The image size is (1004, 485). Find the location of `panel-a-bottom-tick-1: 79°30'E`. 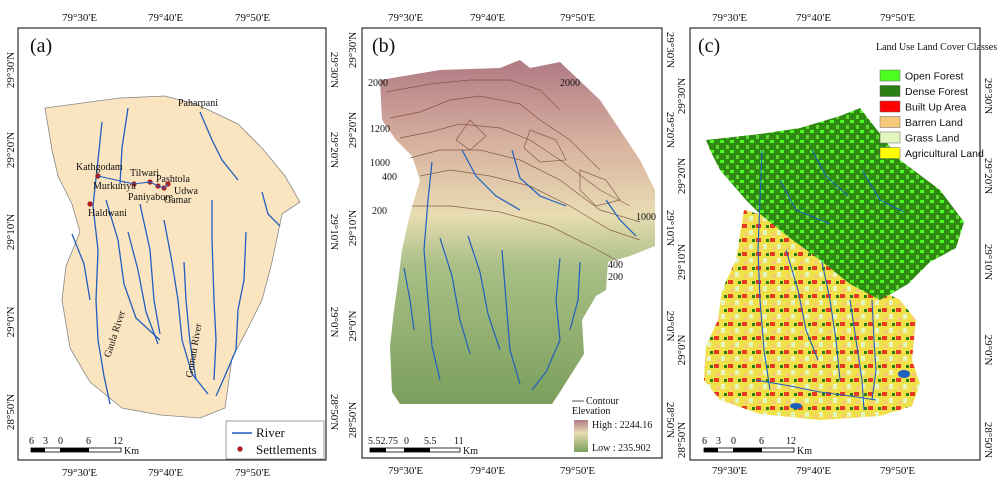

panel-a-bottom-tick-1: 79°30'E is located at coordinates (79, 473).